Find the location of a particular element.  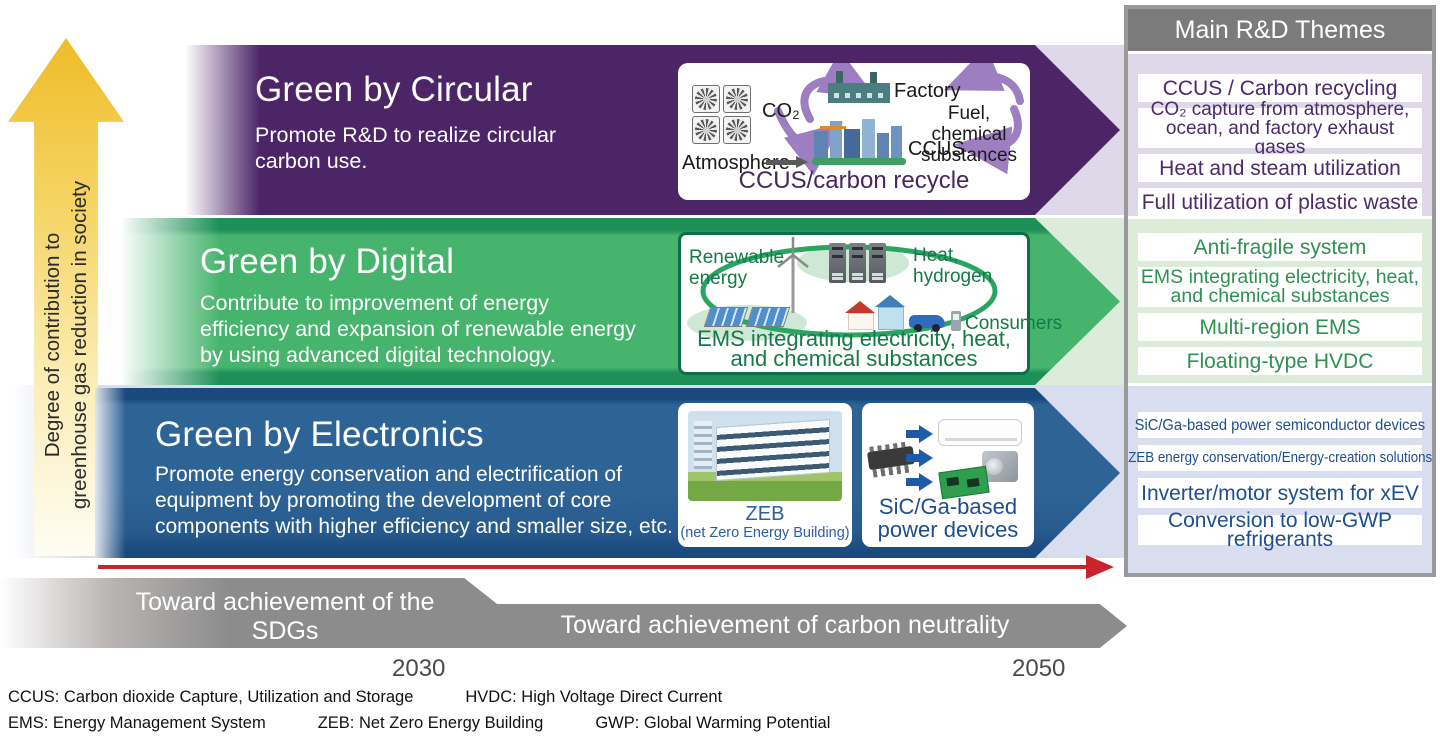

carbon-neutrality-banner-label: Toward achievement of carbon neutrality is located at coordinates (785, 625).